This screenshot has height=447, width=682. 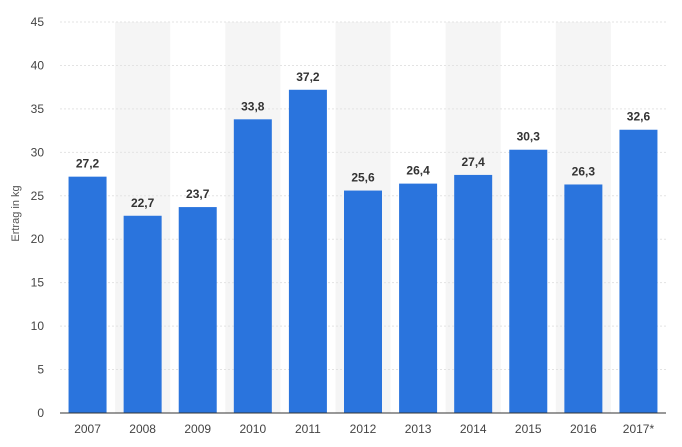 I want to click on value-label-2010: 33,8, so click(x=253, y=106).